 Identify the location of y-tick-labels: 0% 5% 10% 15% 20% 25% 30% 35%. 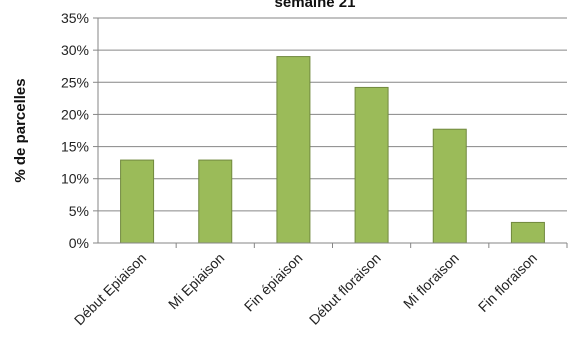
(75, 130).